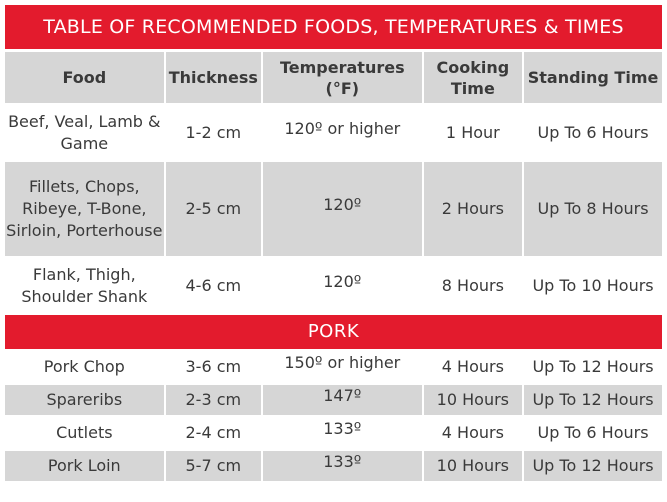 The width and height of the screenshot is (667, 502). I want to click on section-pork-label: PORK, so click(333, 332).